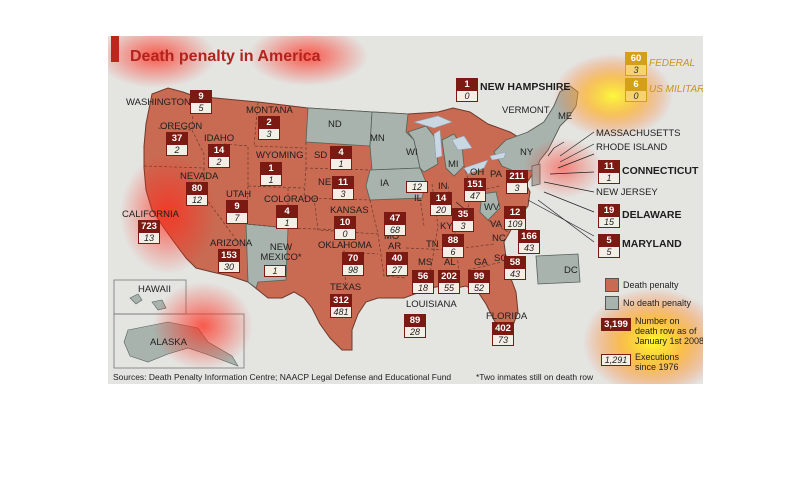  I want to click on state-label-de: DELAWARE, so click(652, 215).